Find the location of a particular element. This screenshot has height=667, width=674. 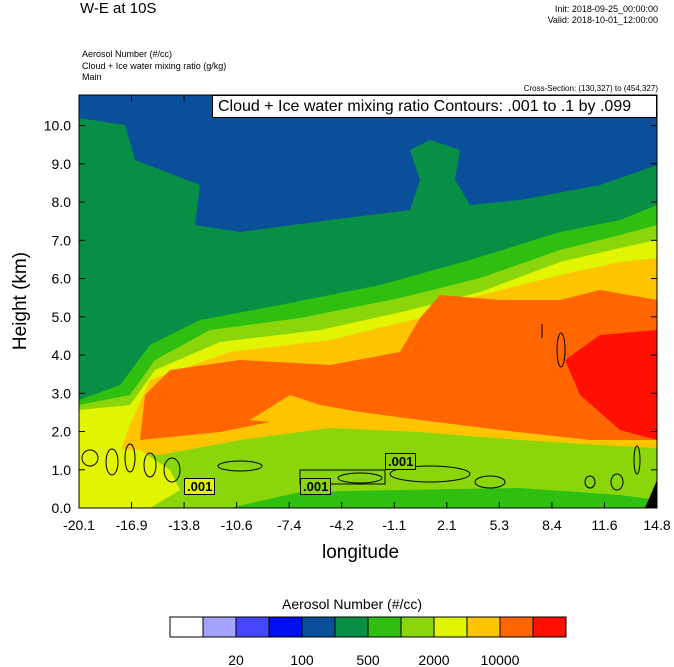

field-label-aerosol: Aerosol Number (#/cc) is located at coordinates (127, 54).